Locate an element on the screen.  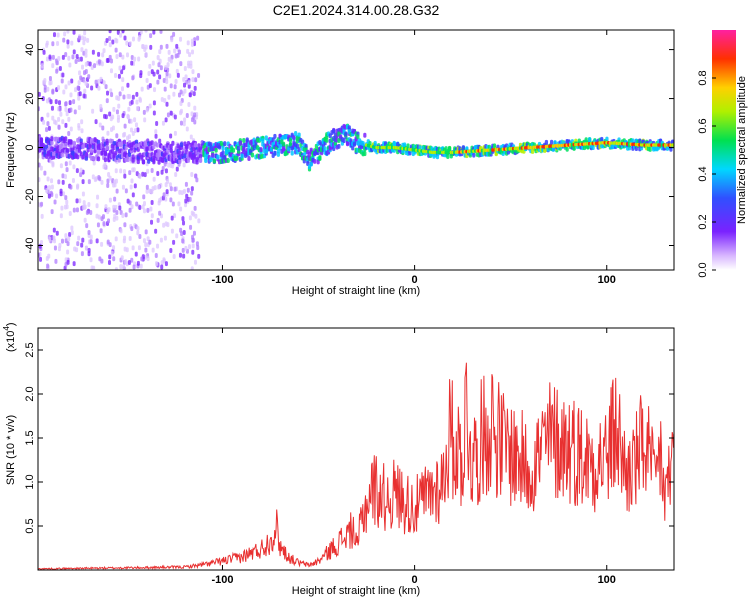
colorbar-tick-label: 0.6 is located at coordinates (703, 125).